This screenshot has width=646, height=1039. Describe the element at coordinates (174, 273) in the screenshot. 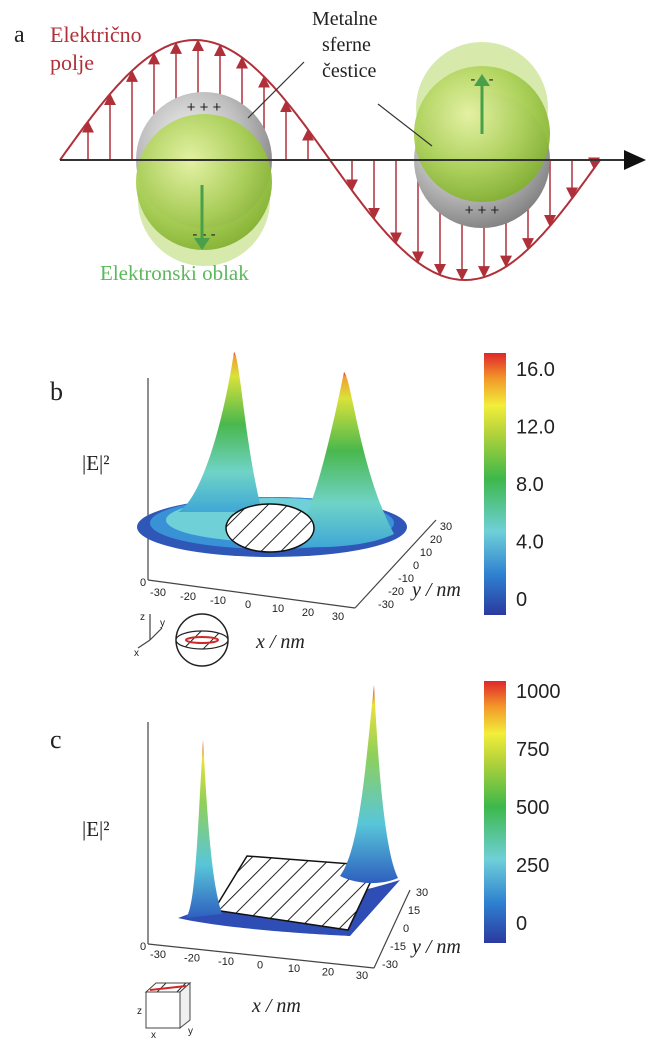

I see `electron-cloud-label: Elektronski oblak` at that location.